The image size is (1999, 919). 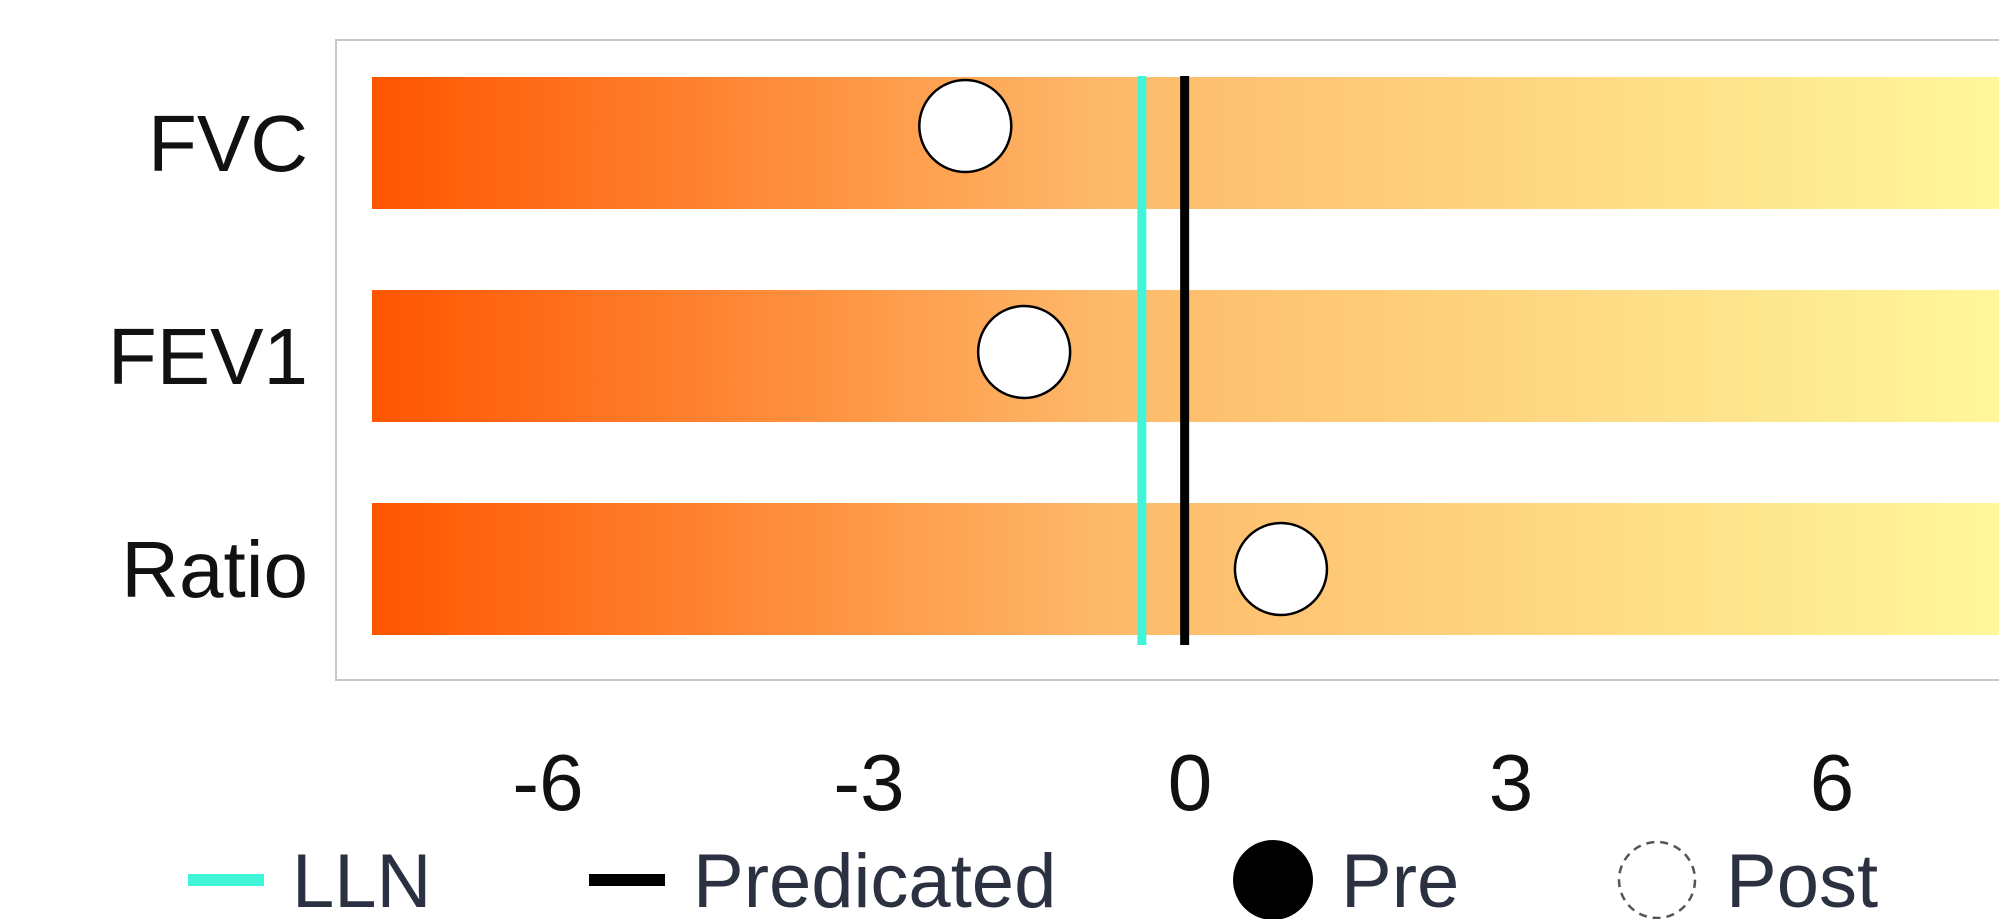 What do you see at coordinates (1802, 879) in the screenshot?
I see `legend-label-post: Post` at bounding box center [1802, 879].